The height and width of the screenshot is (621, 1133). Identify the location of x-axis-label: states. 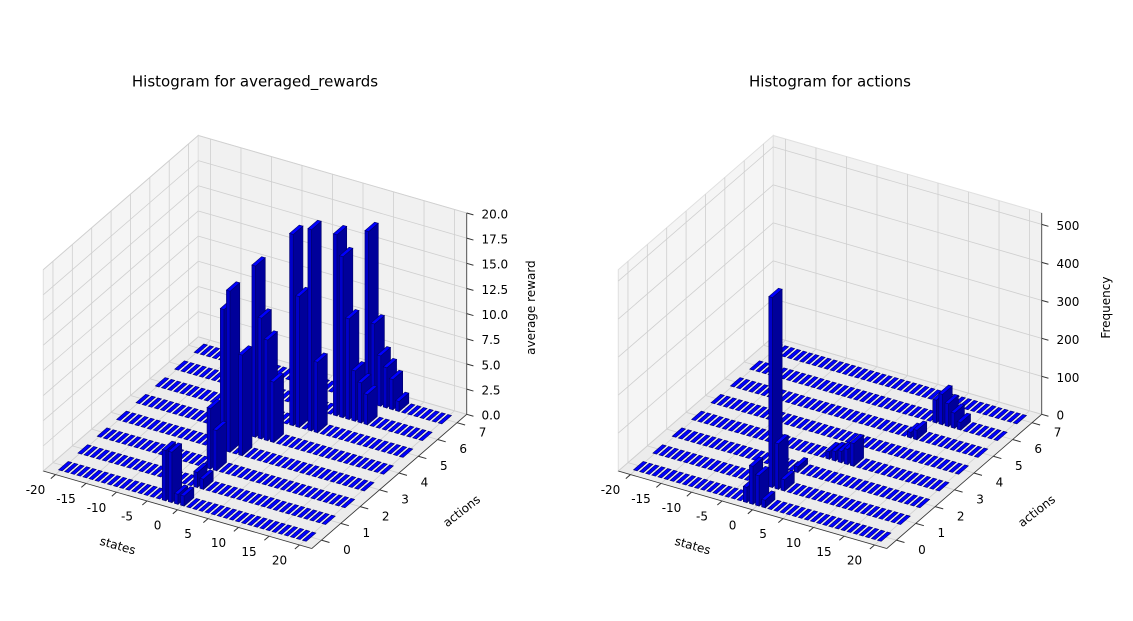
(692, 546).